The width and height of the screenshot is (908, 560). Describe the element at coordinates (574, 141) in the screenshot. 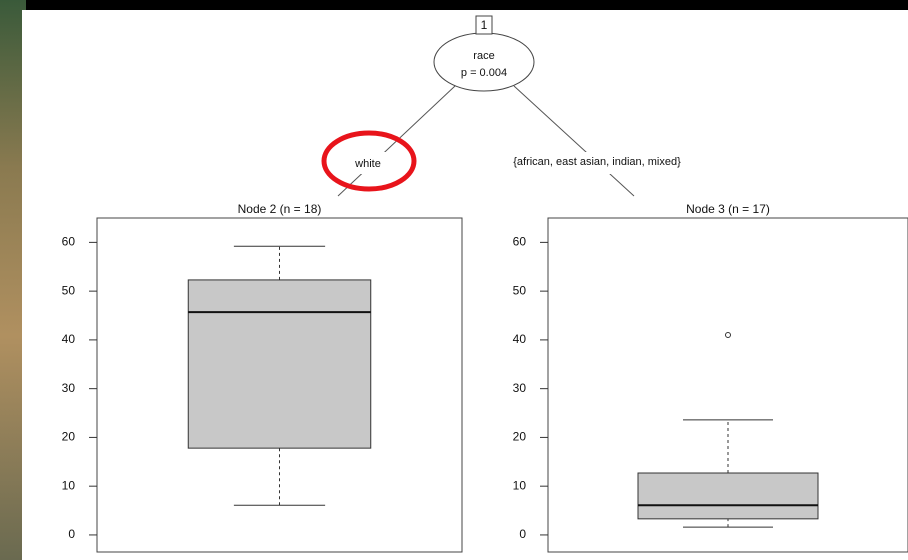

I see `tree-edge` at that location.